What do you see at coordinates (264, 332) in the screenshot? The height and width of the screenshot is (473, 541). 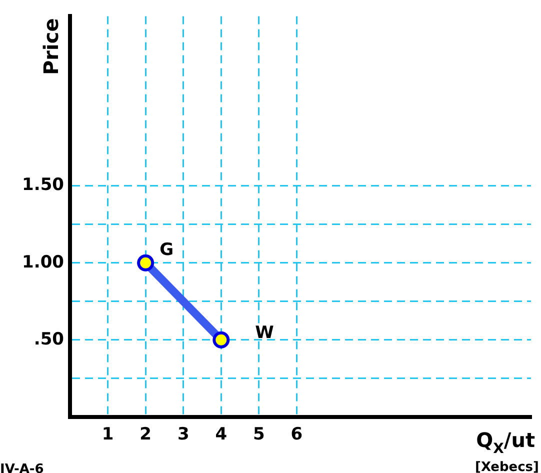 I see `annotation: W` at bounding box center [264, 332].